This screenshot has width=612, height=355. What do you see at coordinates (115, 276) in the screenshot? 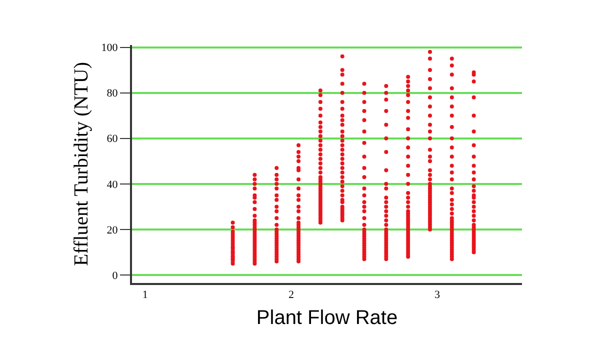
I see `y-tick-label: 0` at bounding box center [115, 276].